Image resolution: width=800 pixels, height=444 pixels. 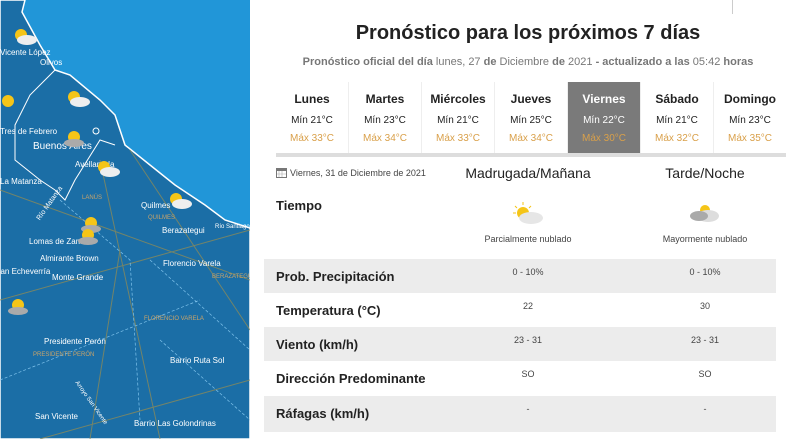 What do you see at coordinates (642, 62) in the screenshot?
I see `subtitle-updated: - actualizado a las` at bounding box center [642, 62].